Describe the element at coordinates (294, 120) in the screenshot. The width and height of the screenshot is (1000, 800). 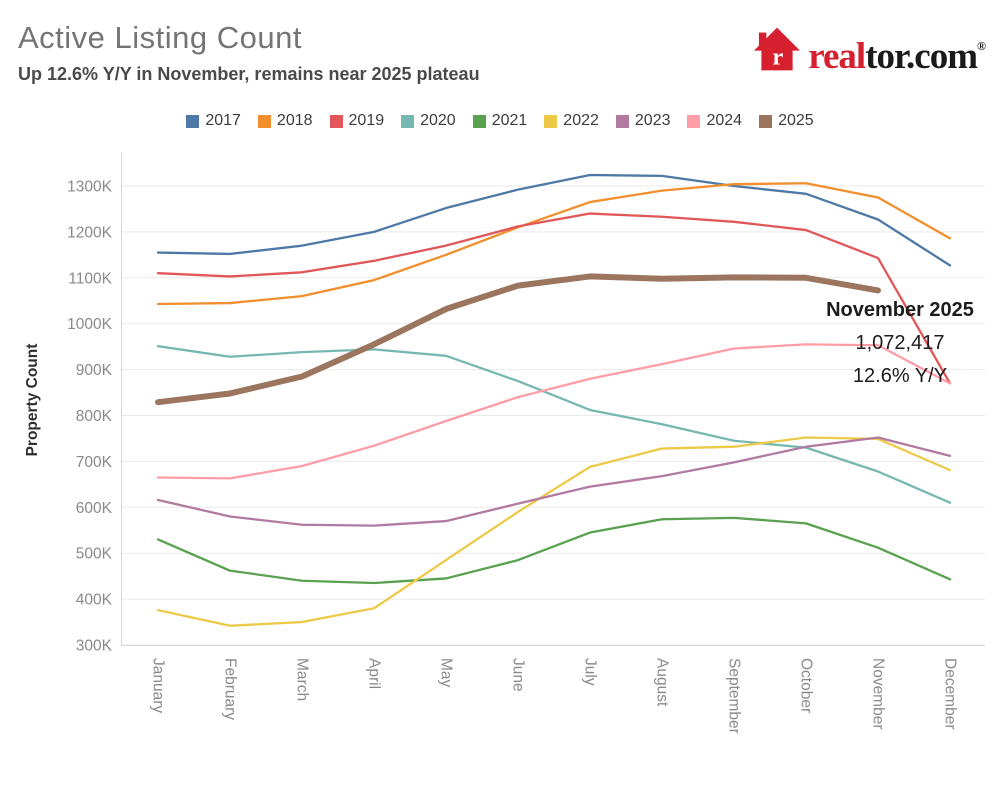
I see `legend-label: 2018` at that location.